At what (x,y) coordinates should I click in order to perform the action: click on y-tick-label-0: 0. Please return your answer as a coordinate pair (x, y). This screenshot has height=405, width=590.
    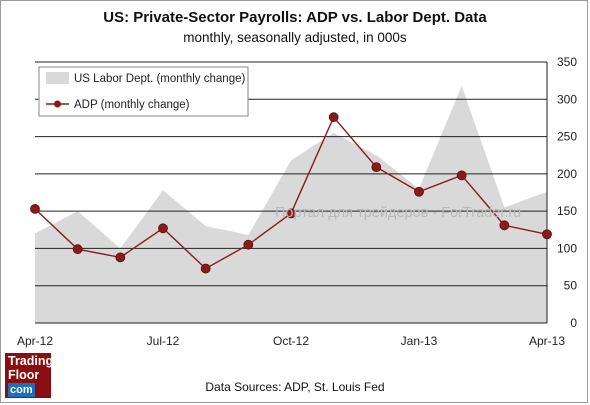
    Looking at the image, I should click on (573, 323).